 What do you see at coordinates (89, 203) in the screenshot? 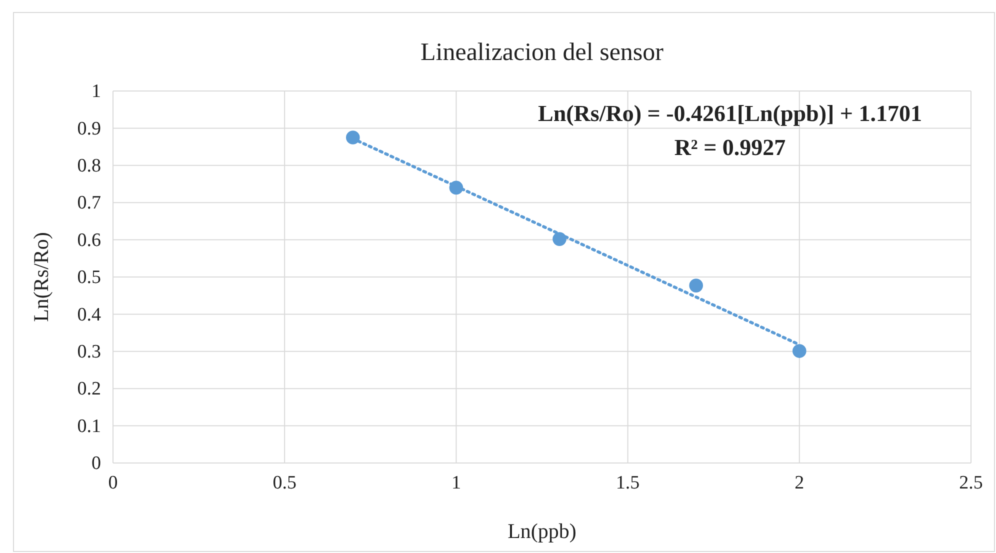
I see `y-tick-label: 0.7` at bounding box center [89, 203].